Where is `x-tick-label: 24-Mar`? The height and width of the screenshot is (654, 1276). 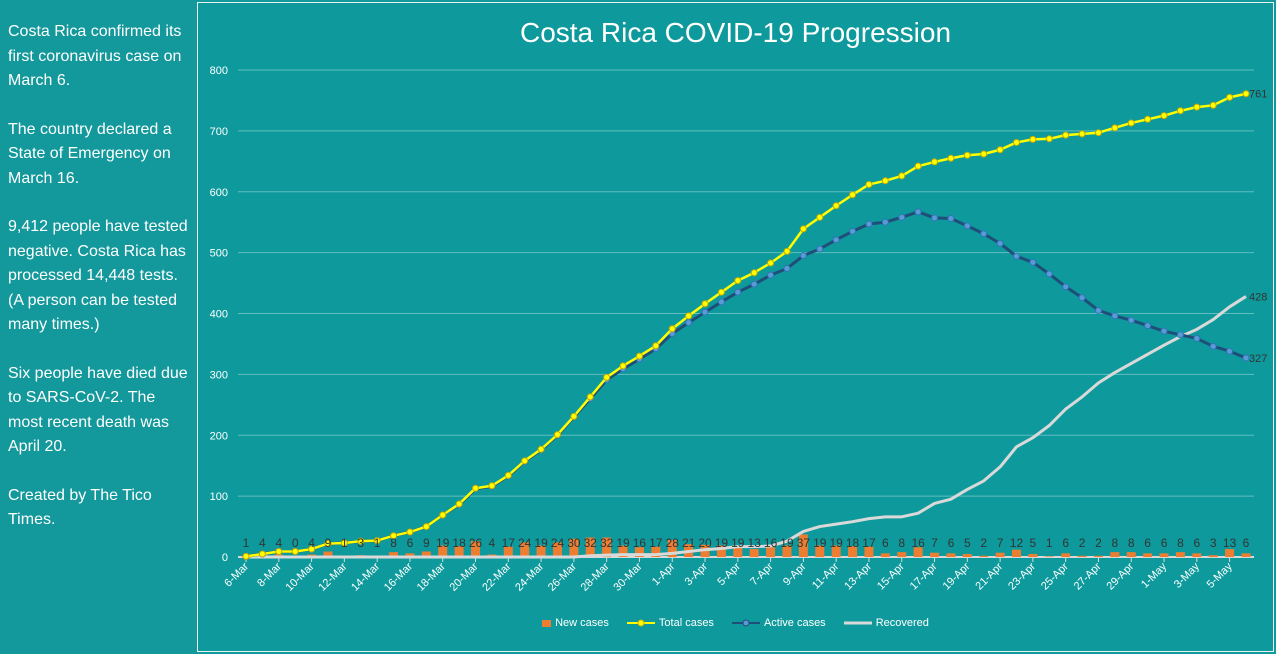 x-tick-label: 24-Mar is located at coordinates (529, 576).